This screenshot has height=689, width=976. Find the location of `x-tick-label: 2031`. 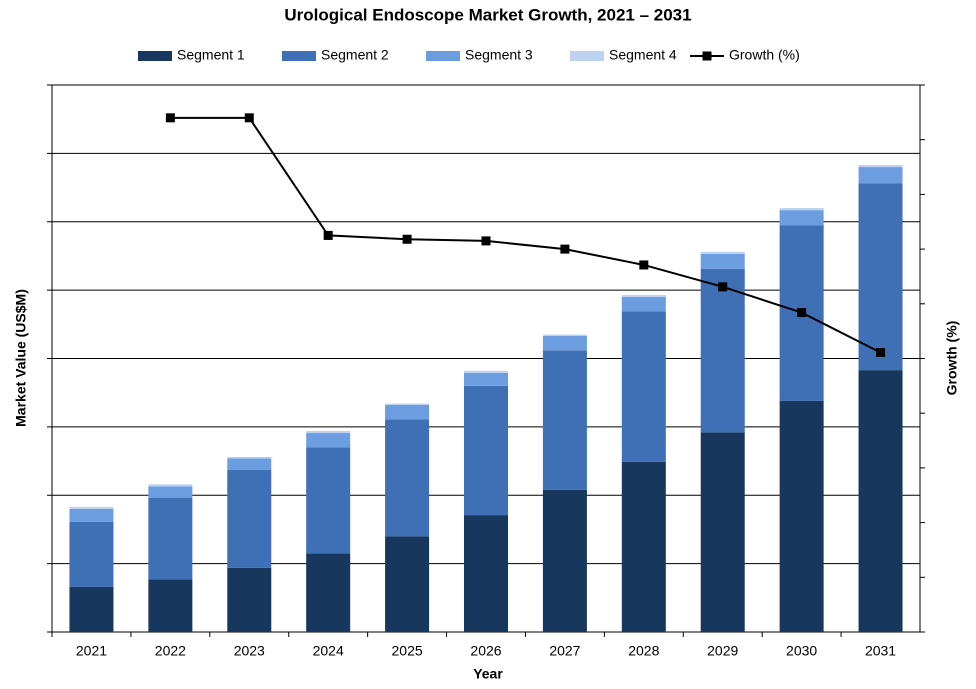

x-tick-label: 2031 is located at coordinates (880, 651).